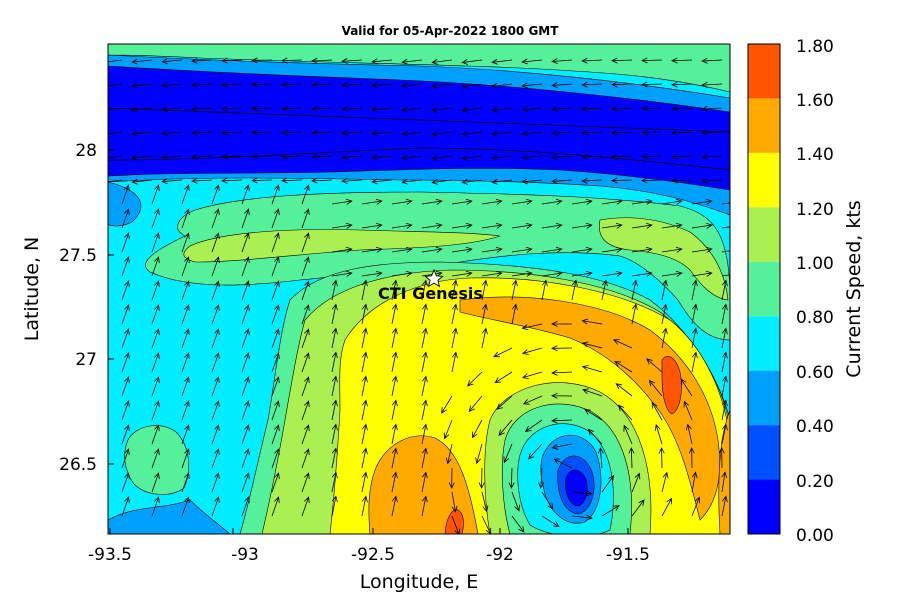  I want to click on colorbar-tick-label: 0.20, so click(815, 482).